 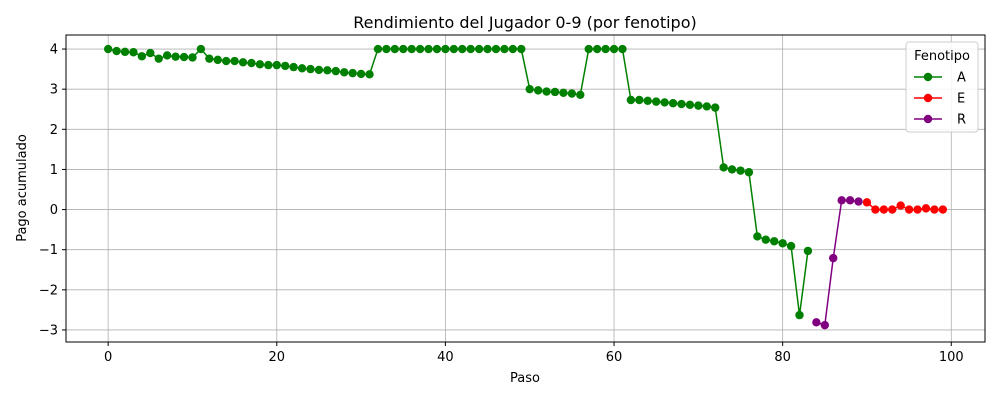 I want to click on x-tick-label: 20, so click(x=277, y=357).